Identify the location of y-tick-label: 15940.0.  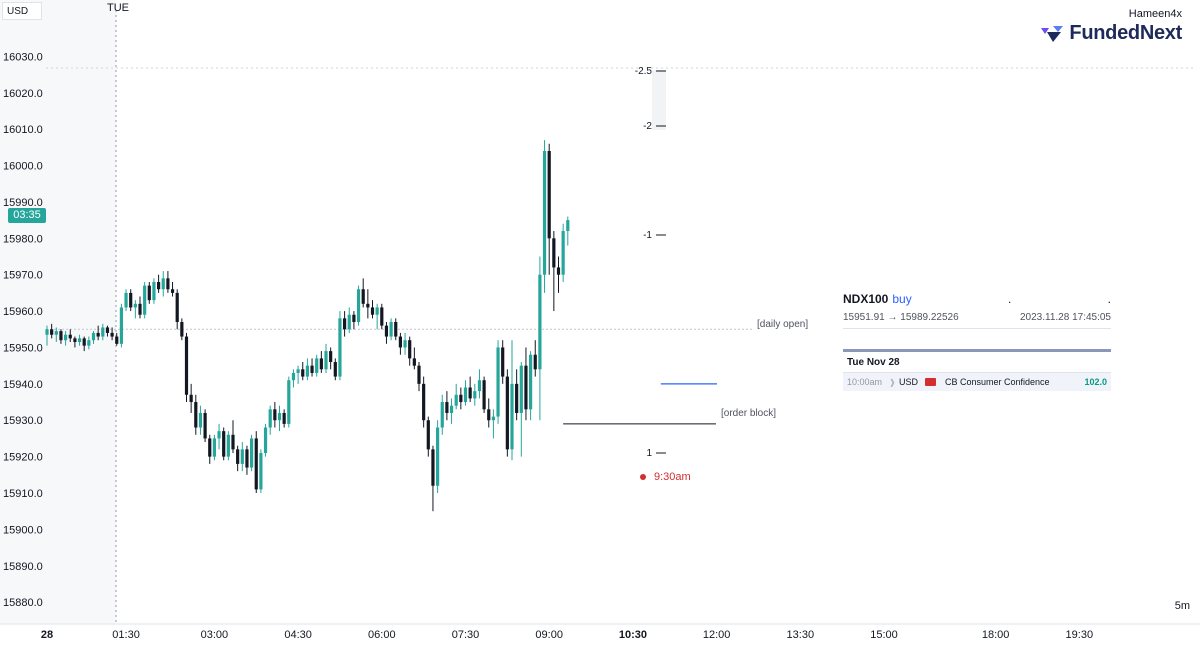
(23, 385).